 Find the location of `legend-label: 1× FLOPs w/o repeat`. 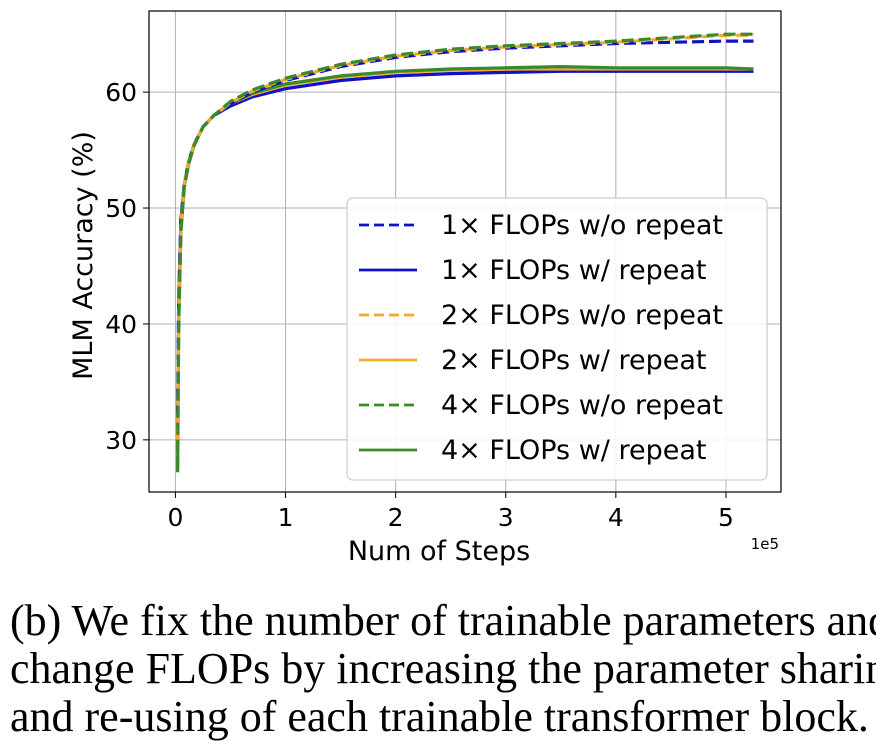

legend-label: 1× FLOPs w/o repeat is located at coordinates (582, 225).